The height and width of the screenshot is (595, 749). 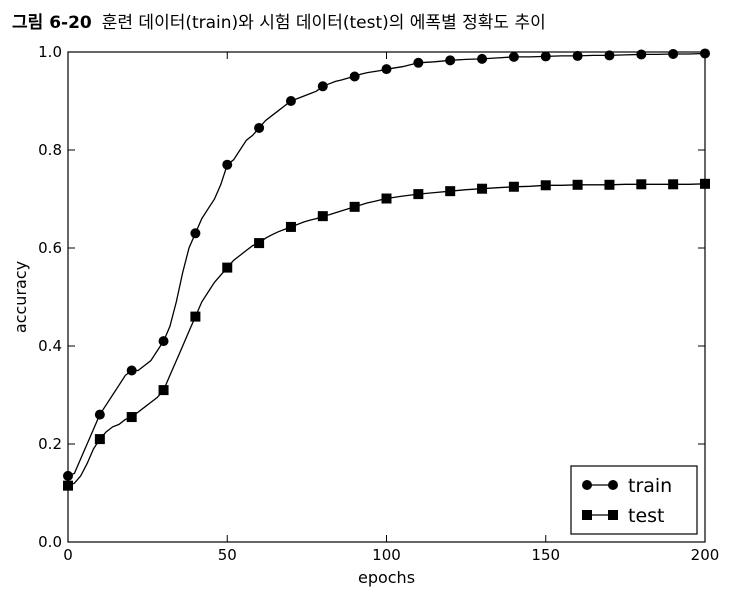 What do you see at coordinates (20, 297) in the screenshot?
I see `y-axis-label: accuracy` at bounding box center [20, 297].